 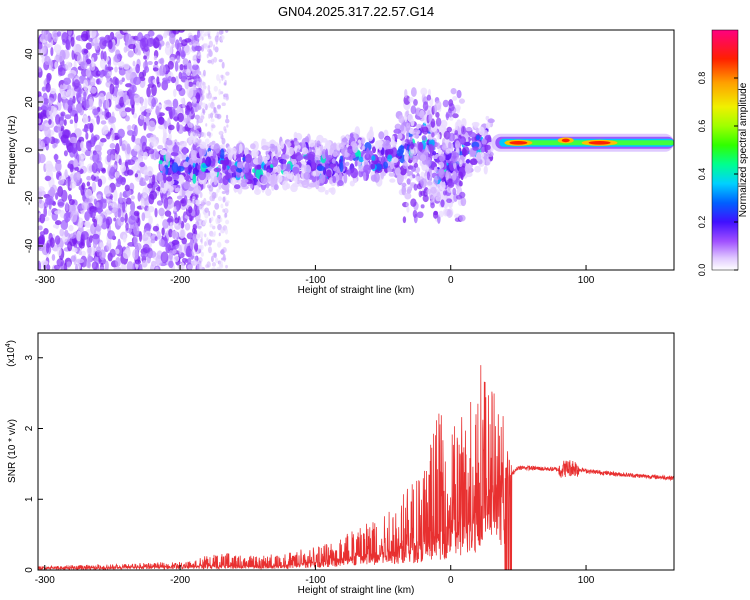 I want to click on colorbar-tick-label: 0.4, so click(x=702, y=174).